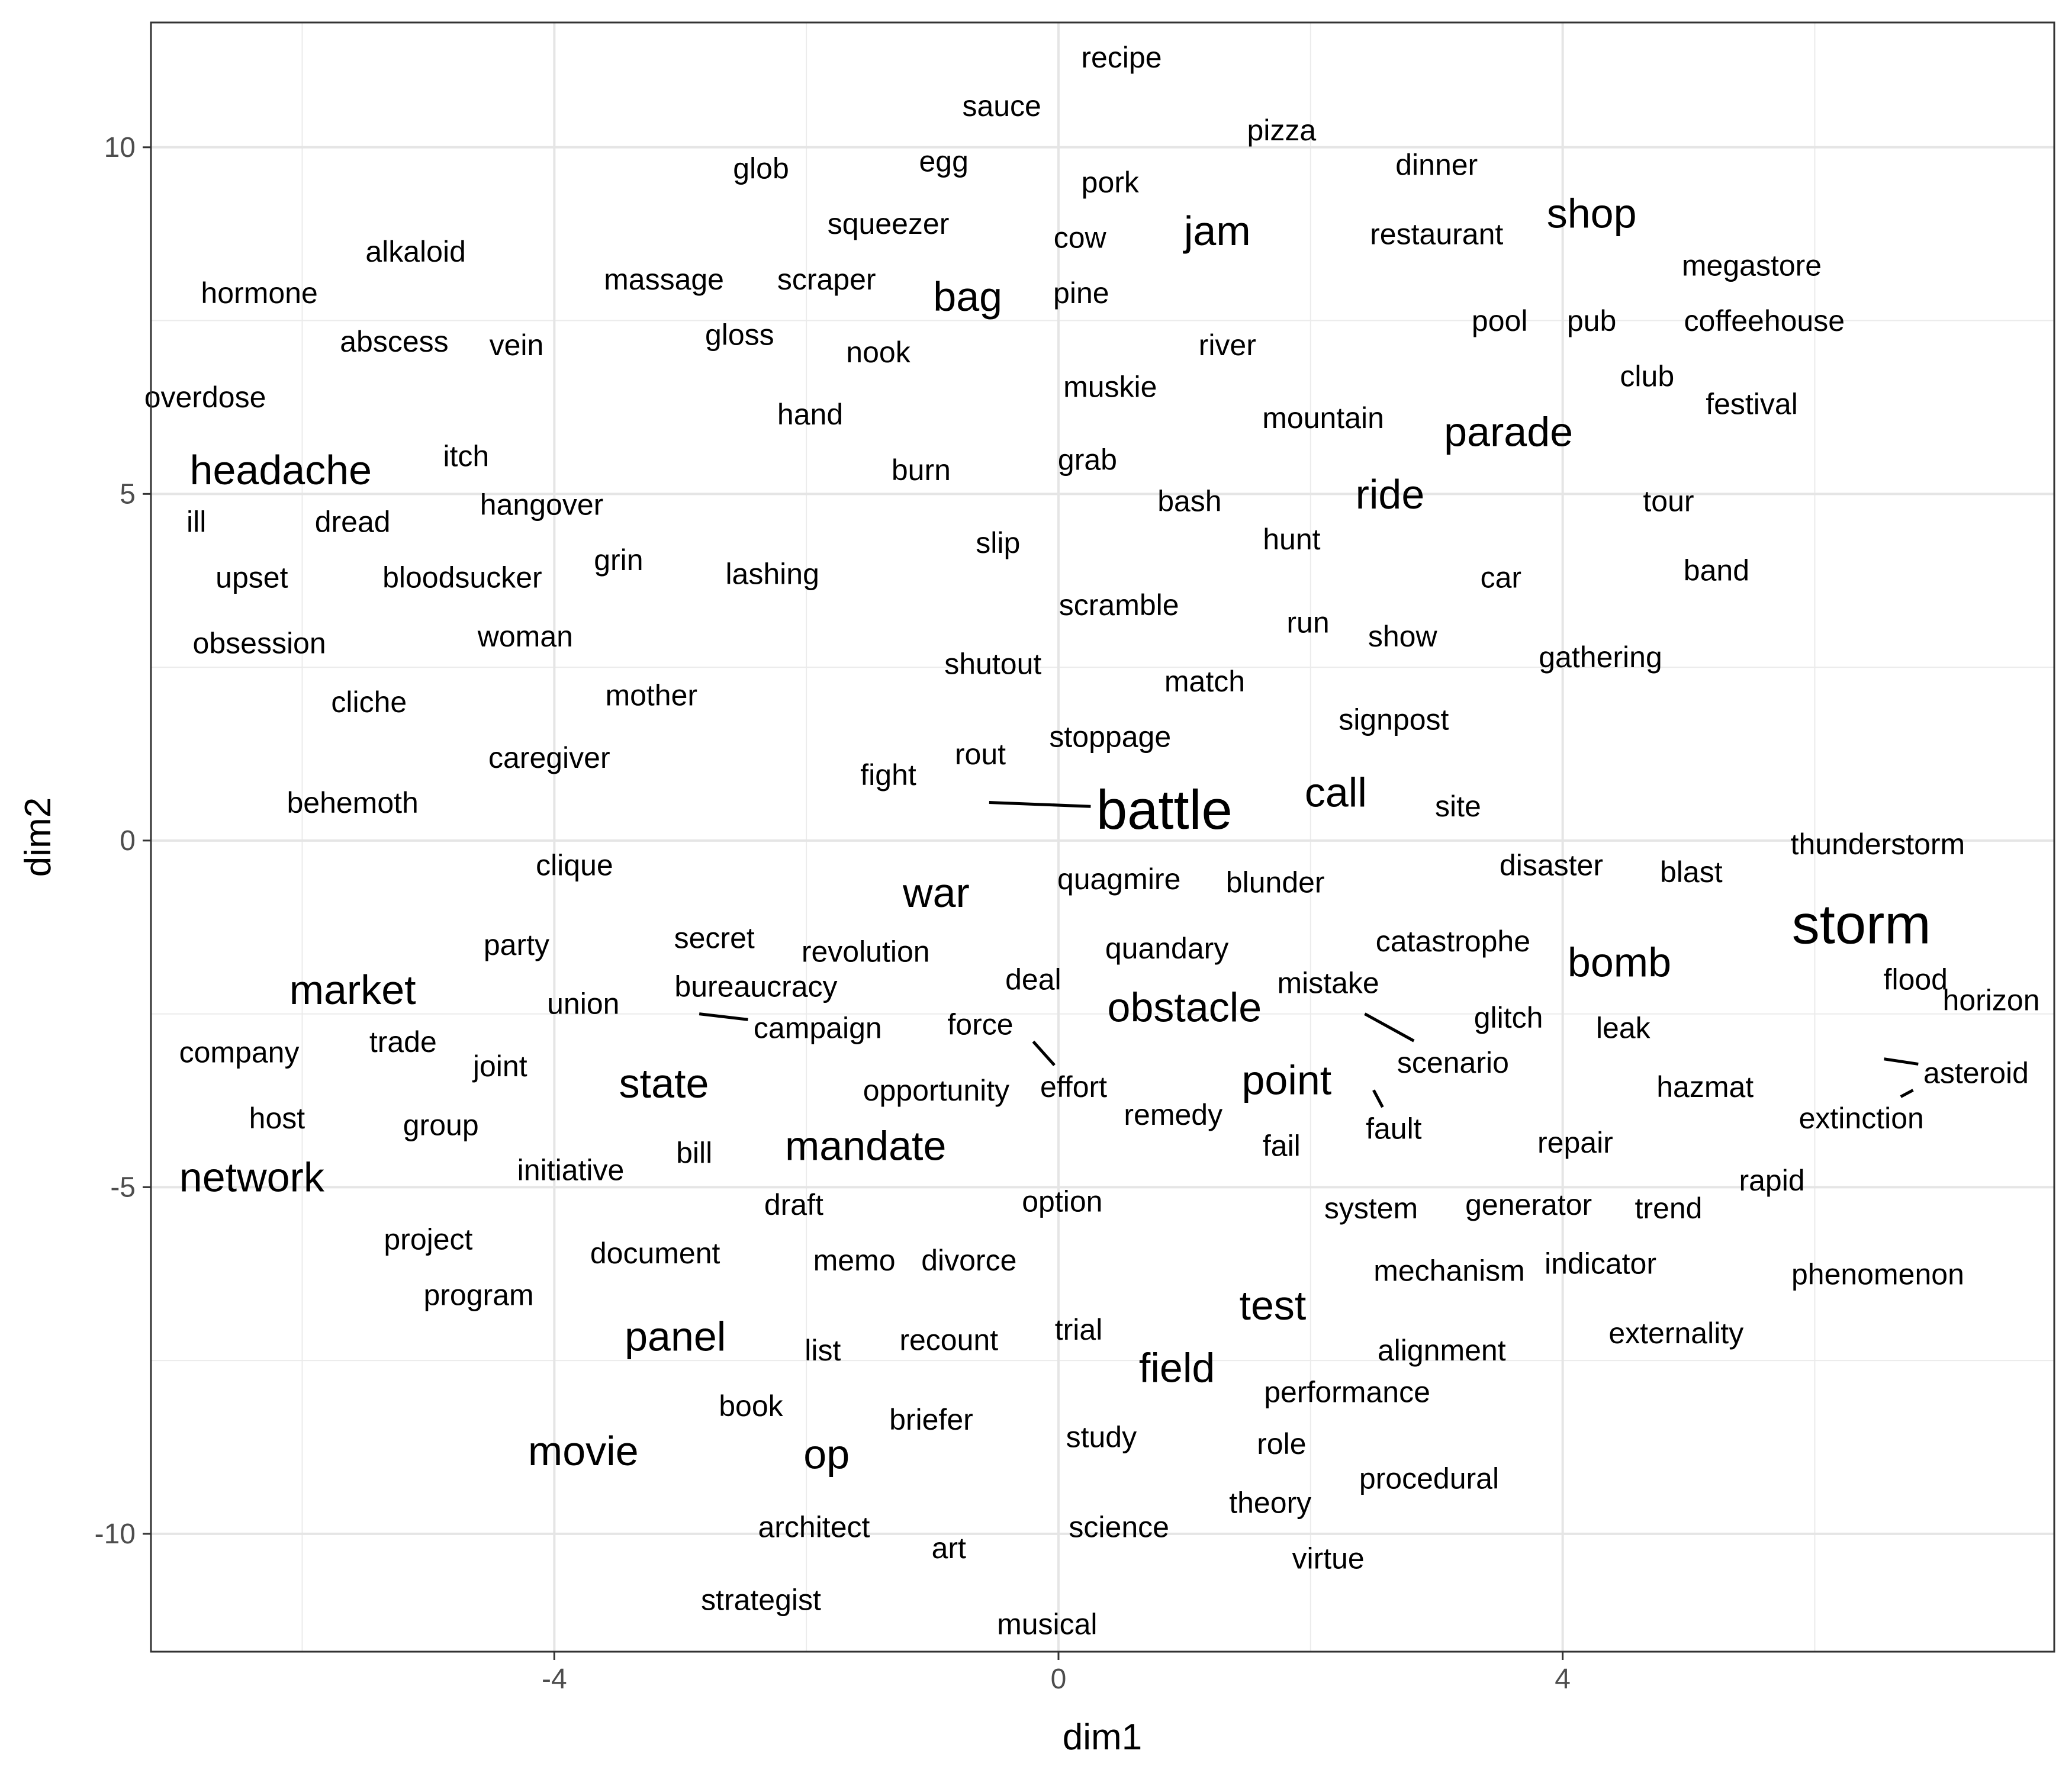 Image resolution: width=2072 pixels, height=1776 pixels. Describe the element at coordinates (1436, 234) in the screenshot. I see `word-label: restaurant` at that location.